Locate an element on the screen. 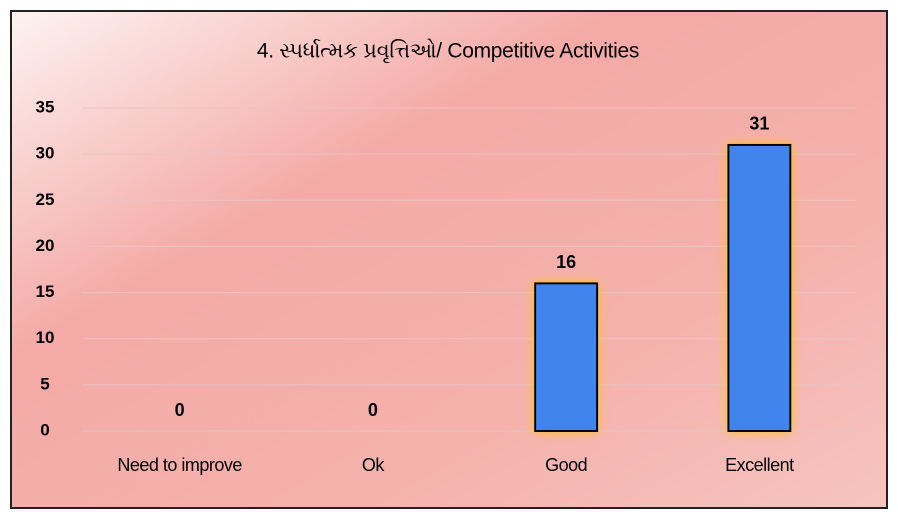  y-tick-label: 0 is located at coordinates (44, 429).